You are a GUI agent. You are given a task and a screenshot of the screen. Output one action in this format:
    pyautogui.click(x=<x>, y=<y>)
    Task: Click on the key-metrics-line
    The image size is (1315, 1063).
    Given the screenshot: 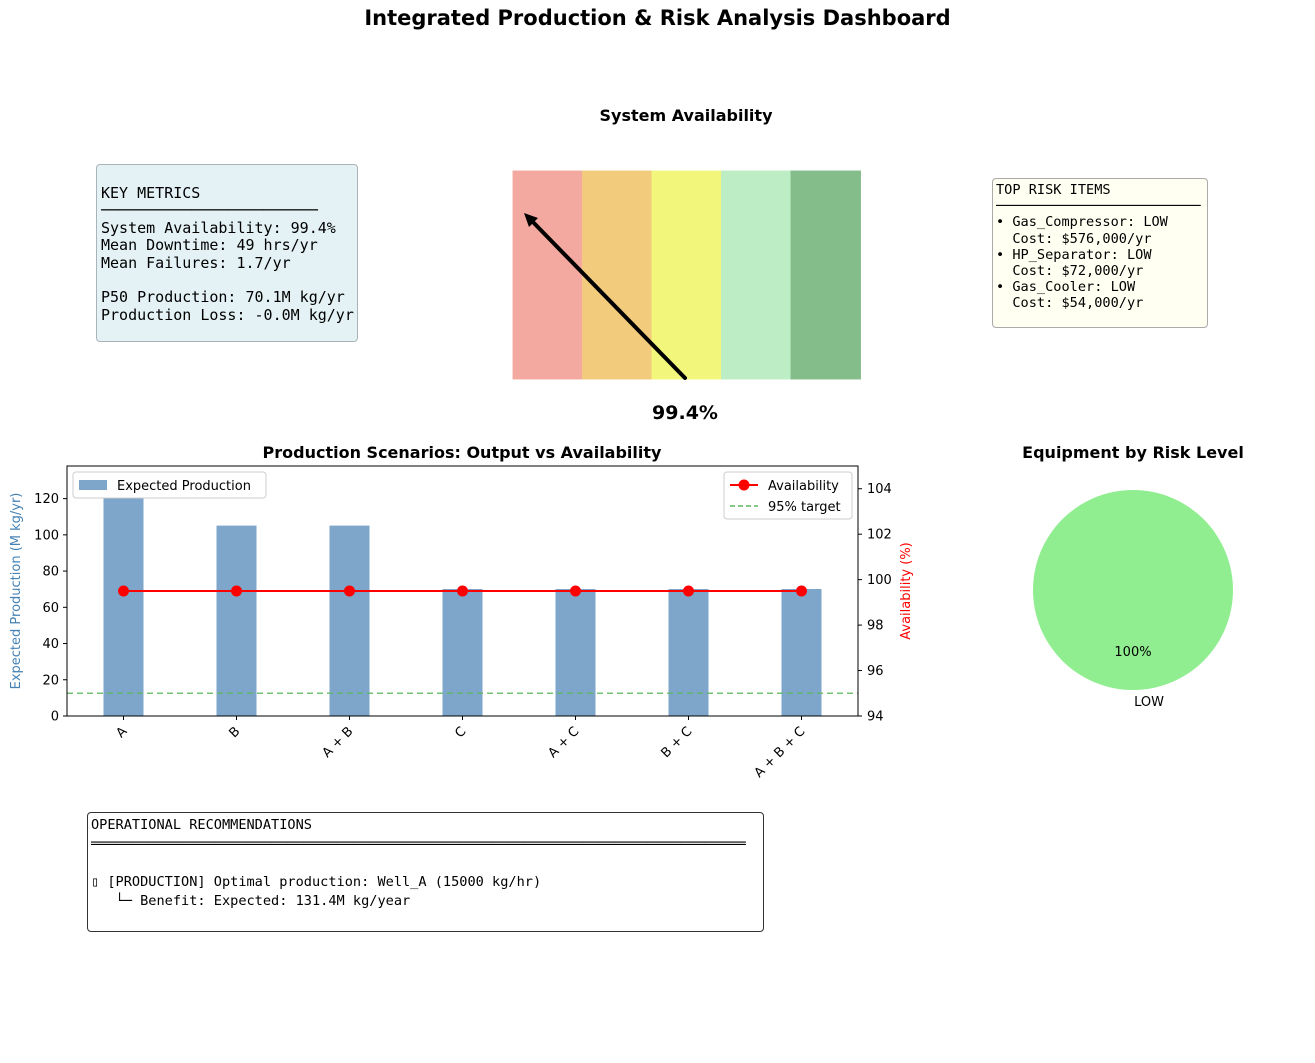 What is the action you would take?
    pyautogui.click(x=229, y=280)
    